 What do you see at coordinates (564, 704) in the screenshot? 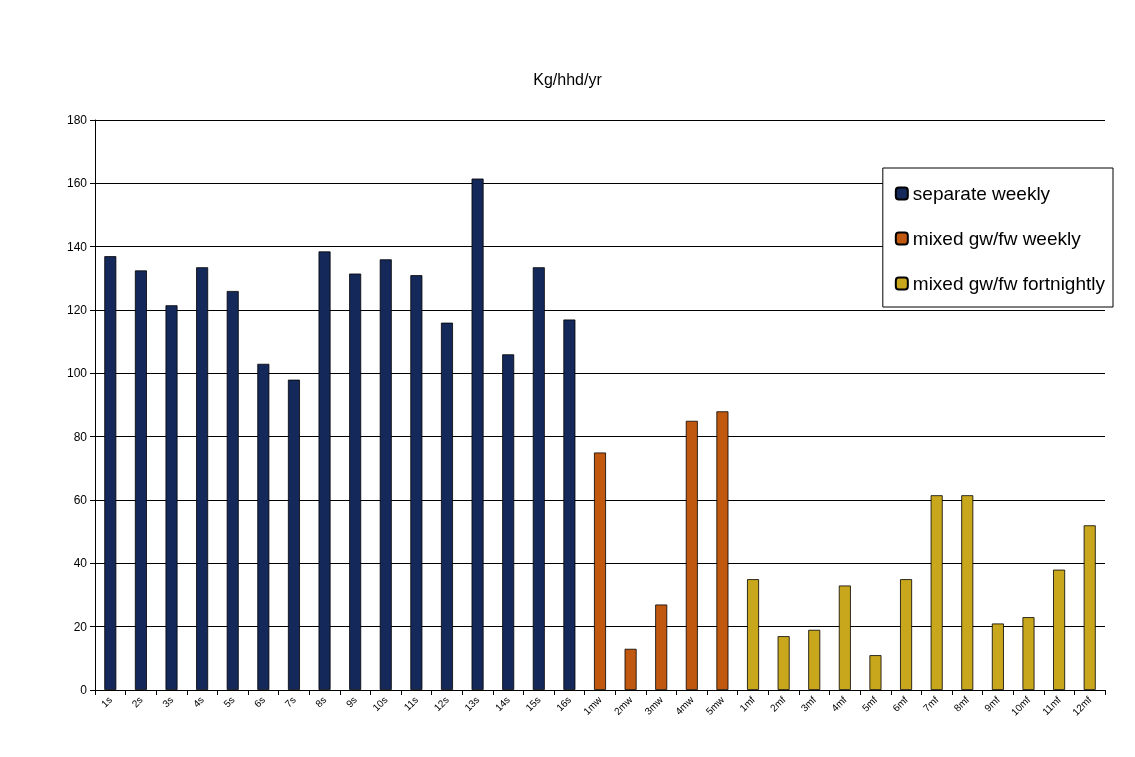
I see `x-tick-label: 16s` at bounding box center [564, 704].